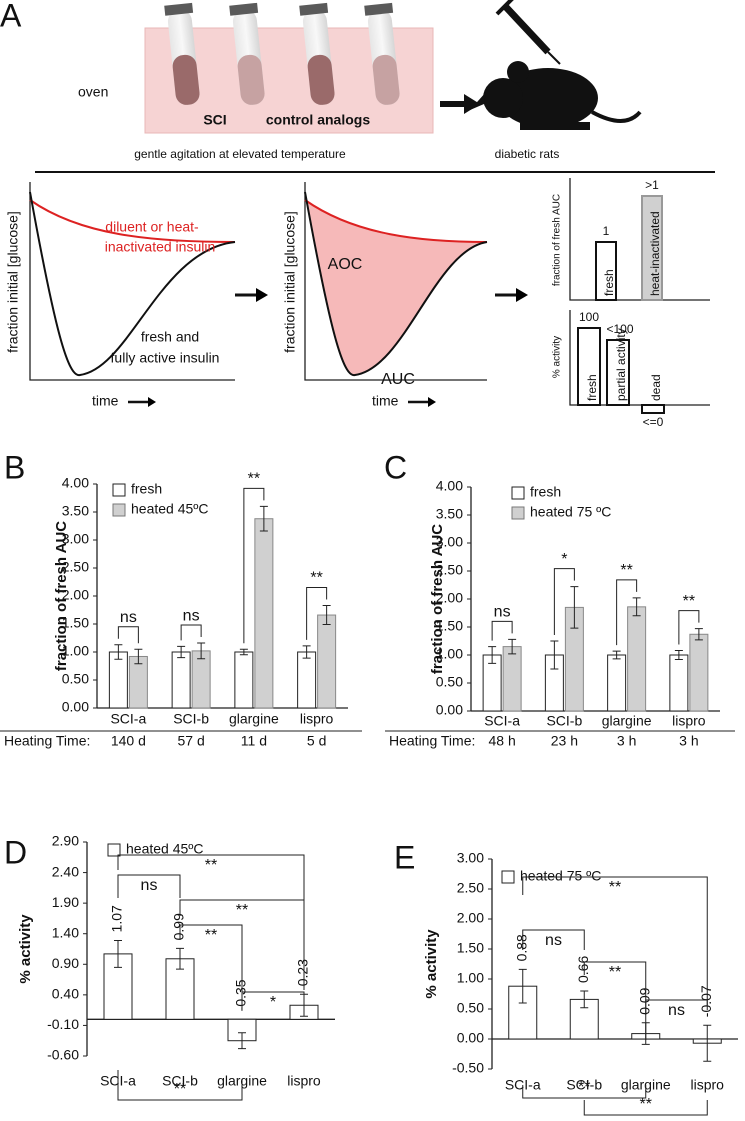 The image size is (745, 1121). I want to click on y-tick-label: 2.00, so click(75, 595).